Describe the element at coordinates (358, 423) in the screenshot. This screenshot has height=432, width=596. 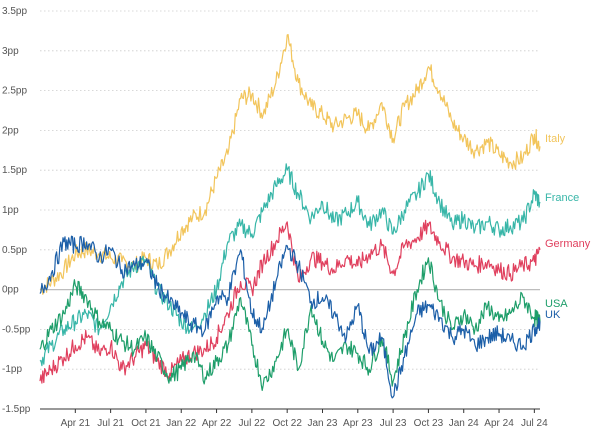
I see `x-tick-label: Apr 23` at that location.